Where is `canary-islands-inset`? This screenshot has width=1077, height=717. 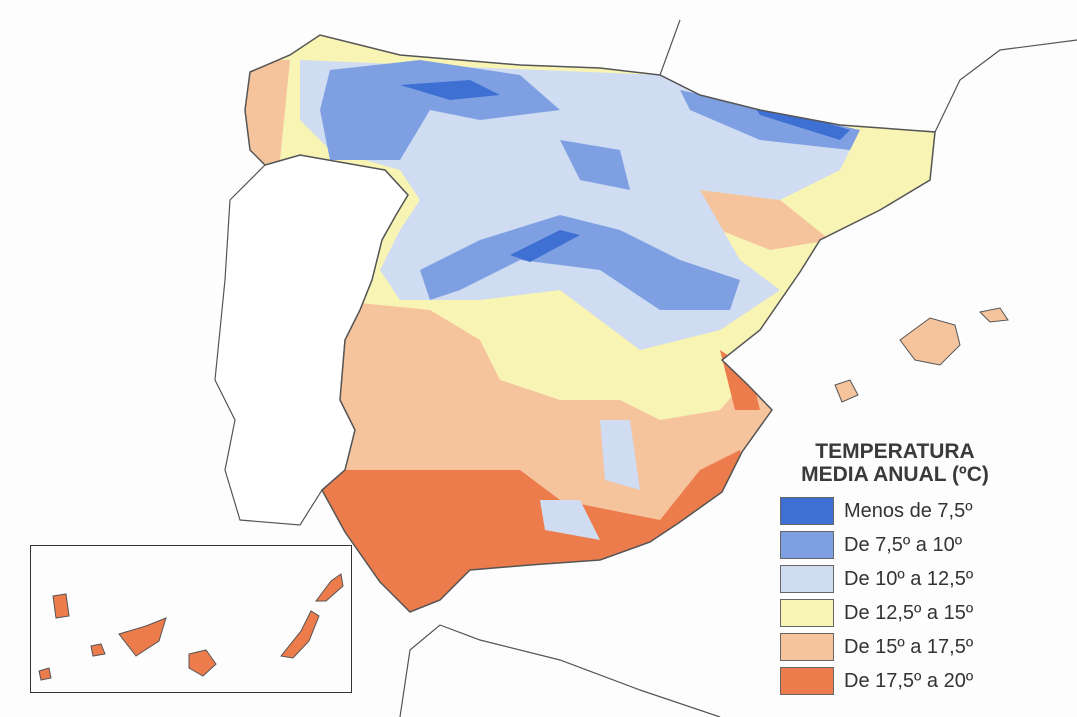
canary-islands-inset is located at coordinates (191, 619).